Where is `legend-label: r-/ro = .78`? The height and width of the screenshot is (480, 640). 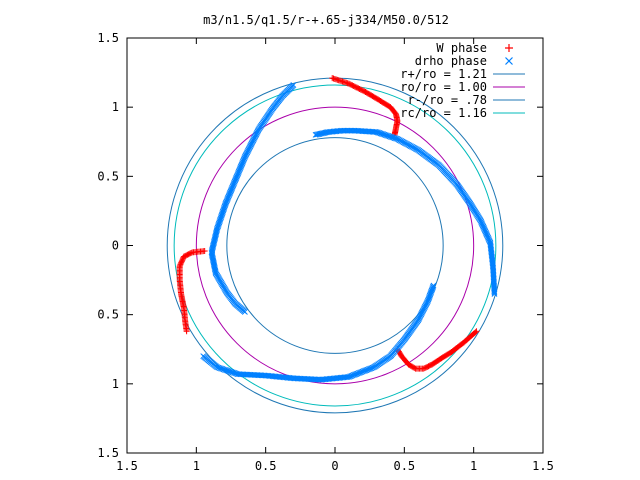
legend-label: r-/ro = .78 is located at coordinates (447, 100).